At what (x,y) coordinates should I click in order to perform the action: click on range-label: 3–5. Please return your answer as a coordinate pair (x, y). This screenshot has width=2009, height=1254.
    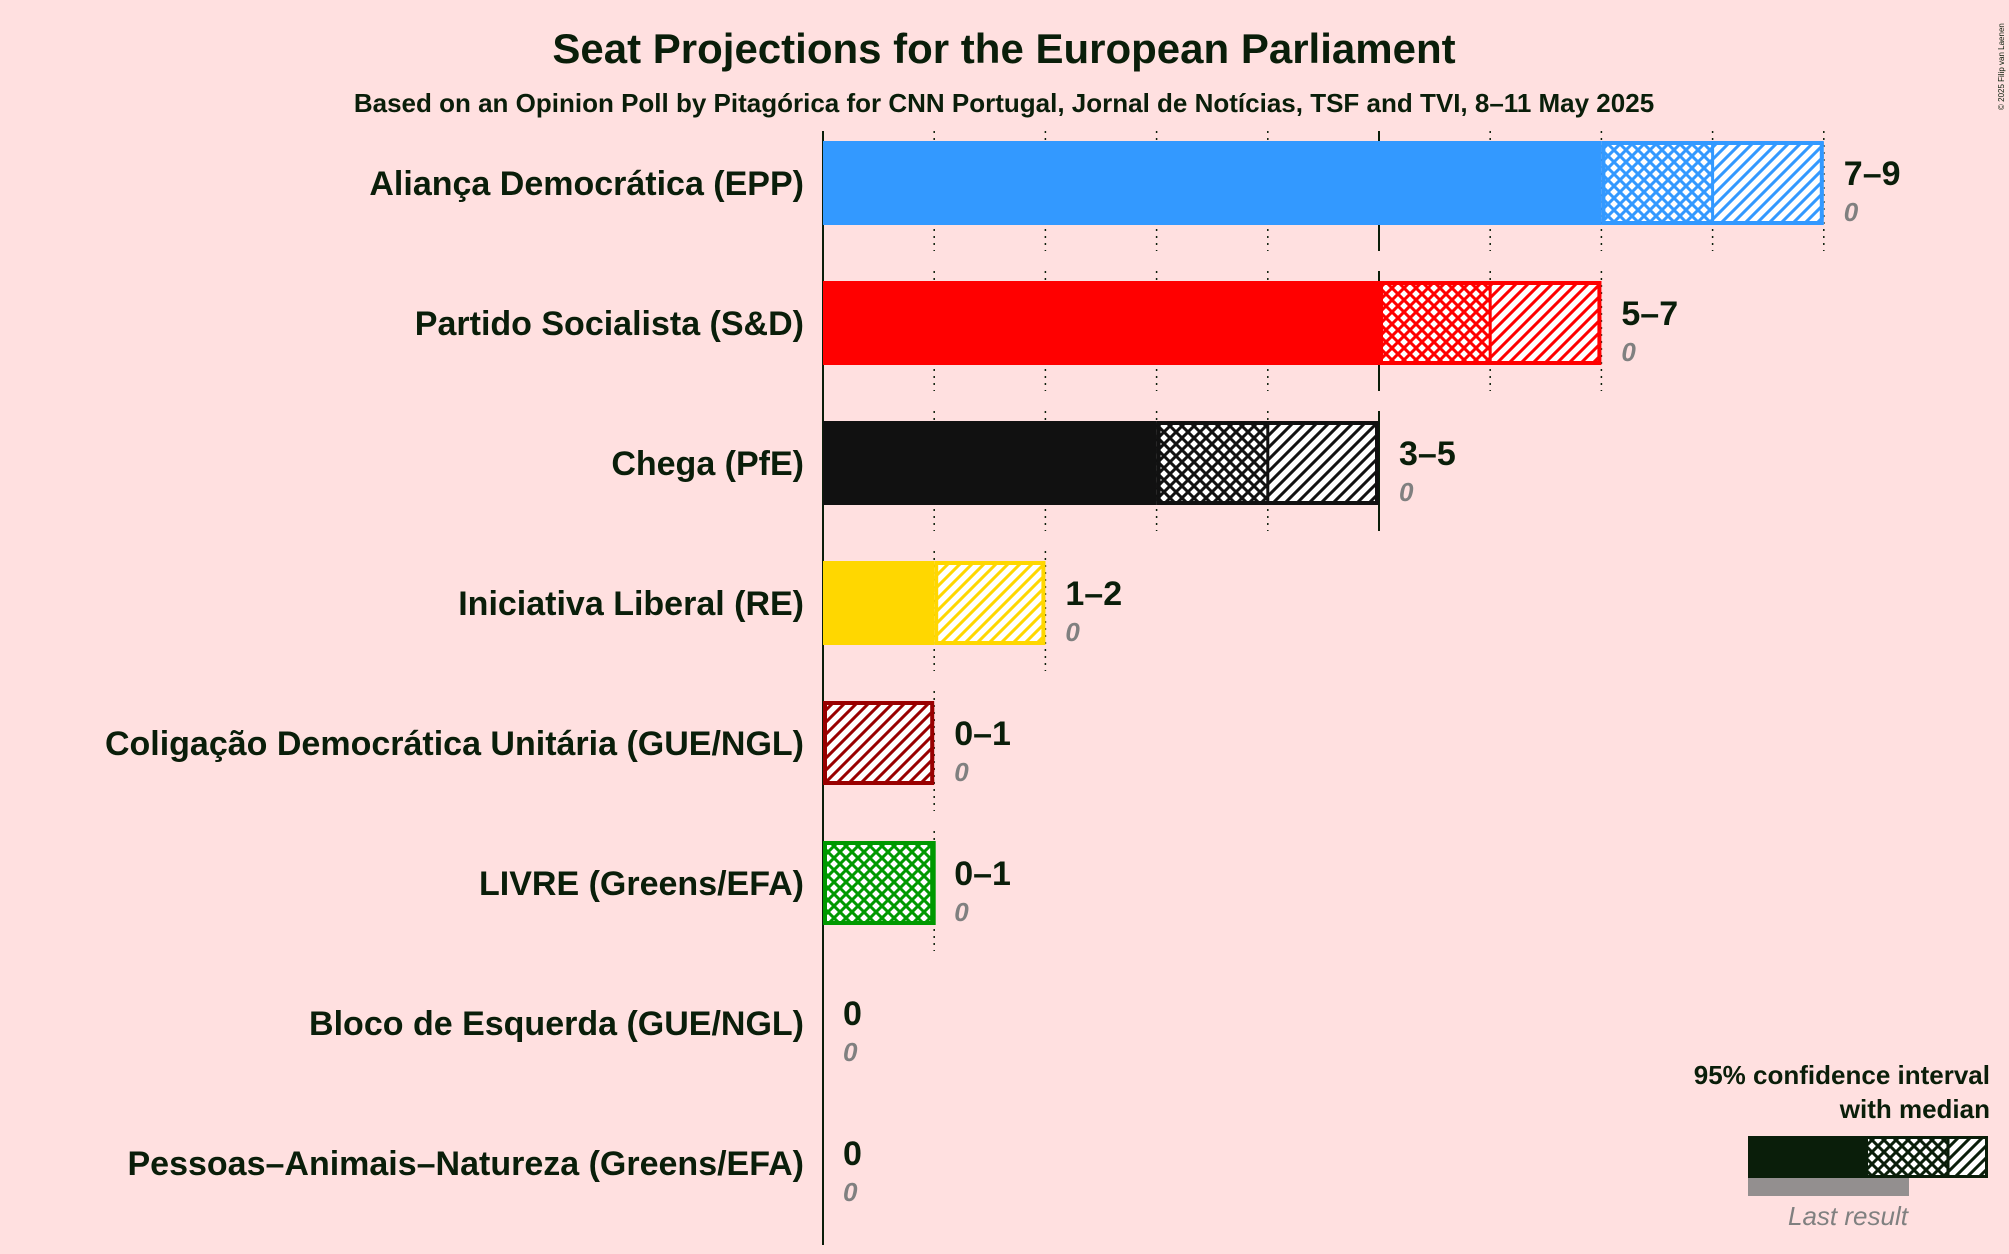
    Looking at the image, I should click on (1427, 454).